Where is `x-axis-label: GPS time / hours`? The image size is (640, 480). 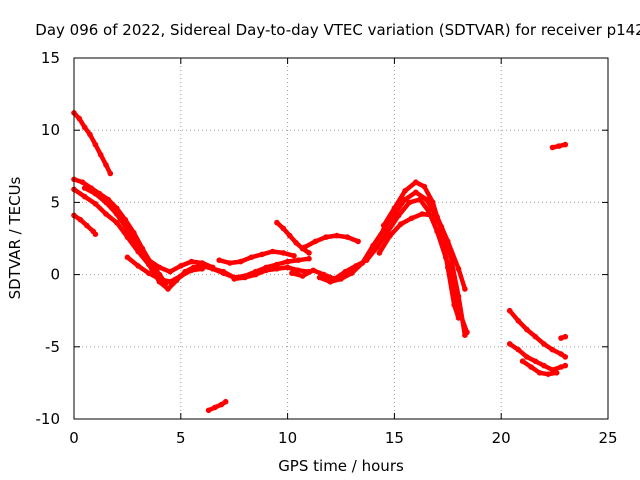
x-axis-label: GPS time / hours is located at coordinates (341, 466).